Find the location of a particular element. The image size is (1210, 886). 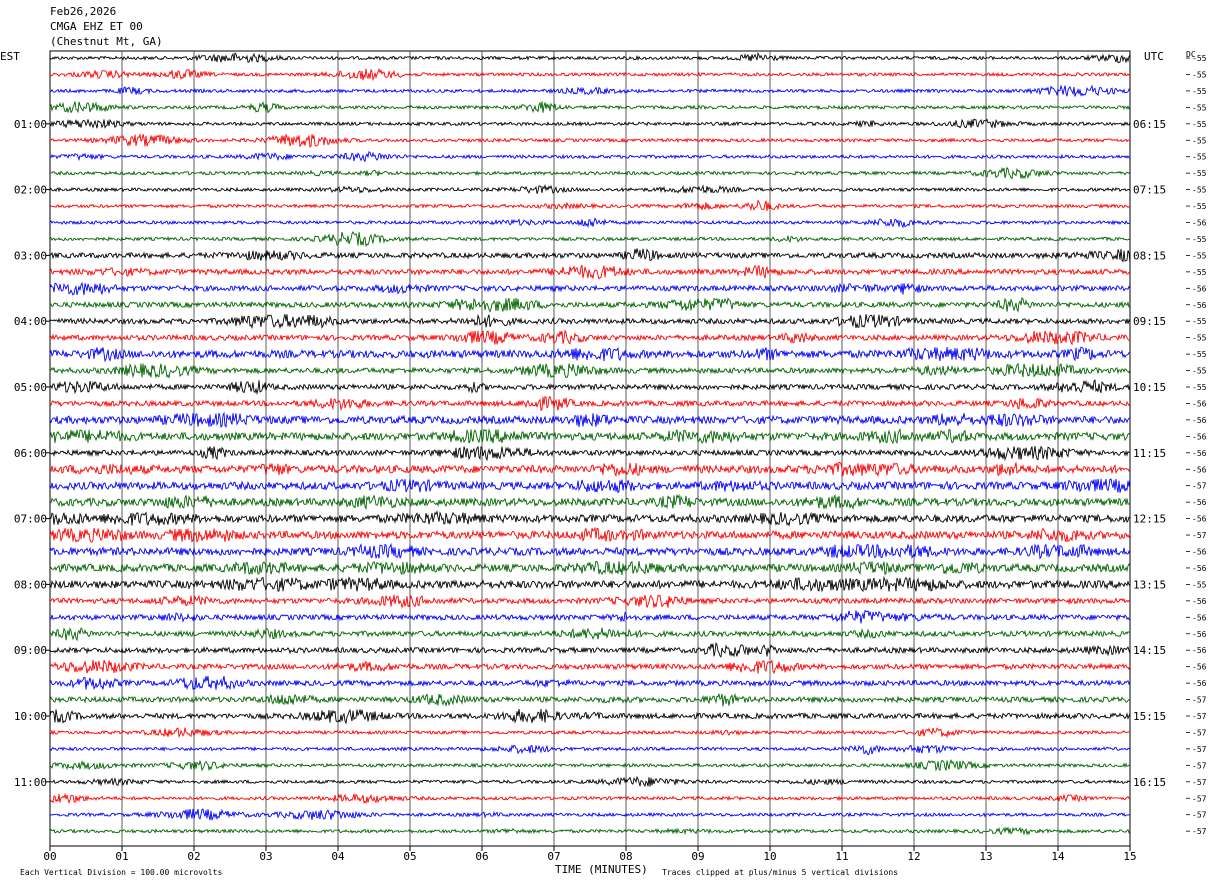

utc-hour-label: 13:15 is located at coordinates (1149, 584).